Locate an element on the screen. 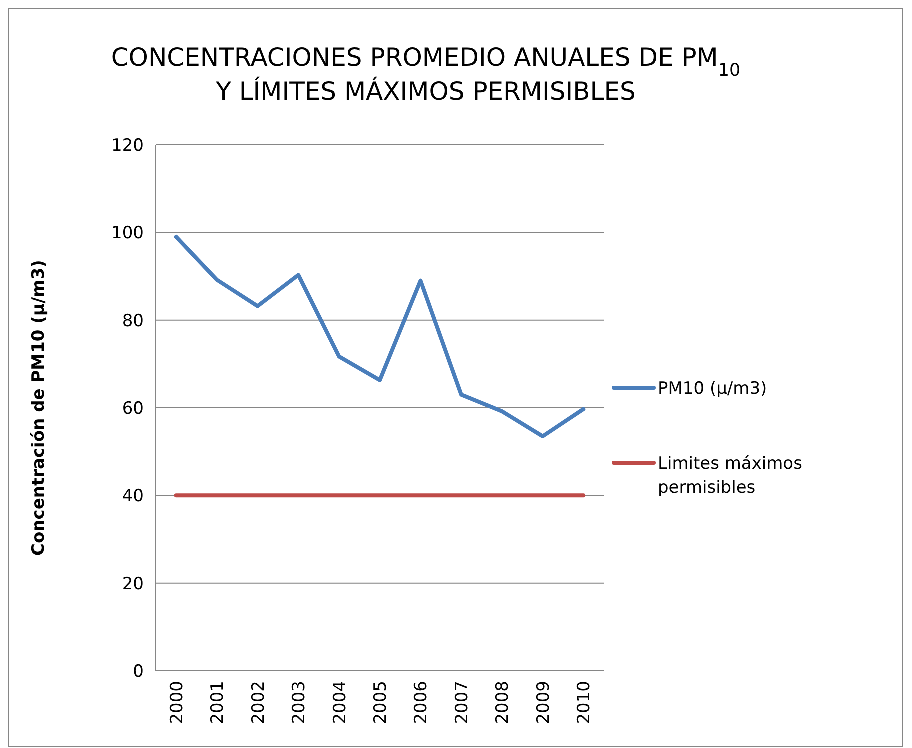 The image size is (912, 748). x-tick-label: 2004 is located at coordinates (340, 702).